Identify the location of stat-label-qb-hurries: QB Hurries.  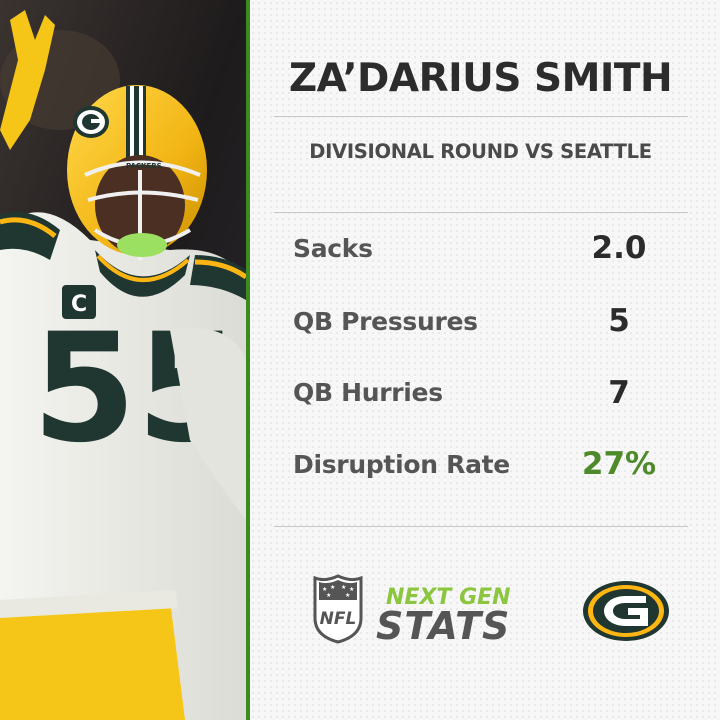
(368, 392).